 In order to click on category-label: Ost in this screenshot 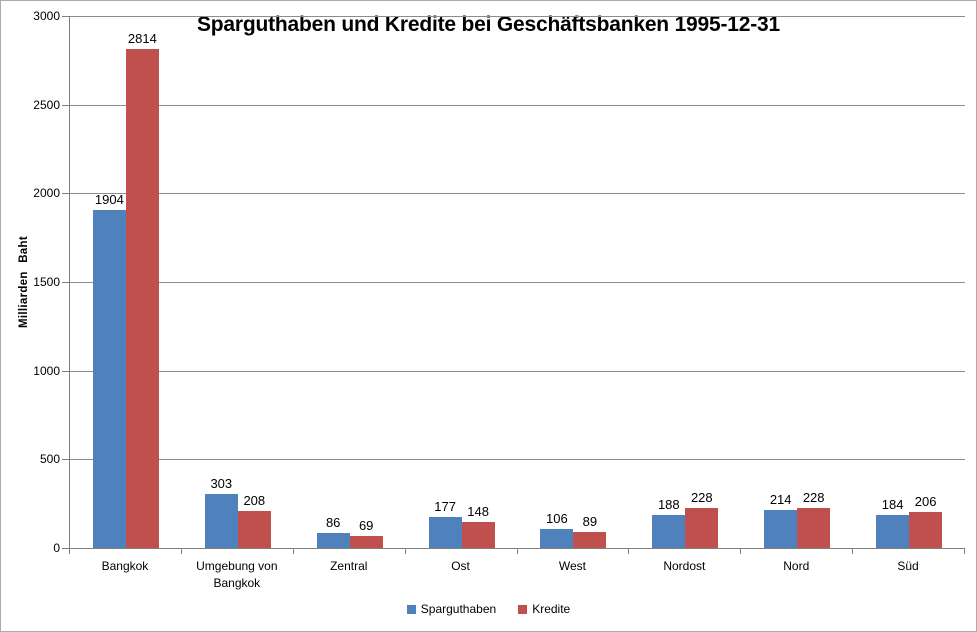, I will do `click(460, 566)`.